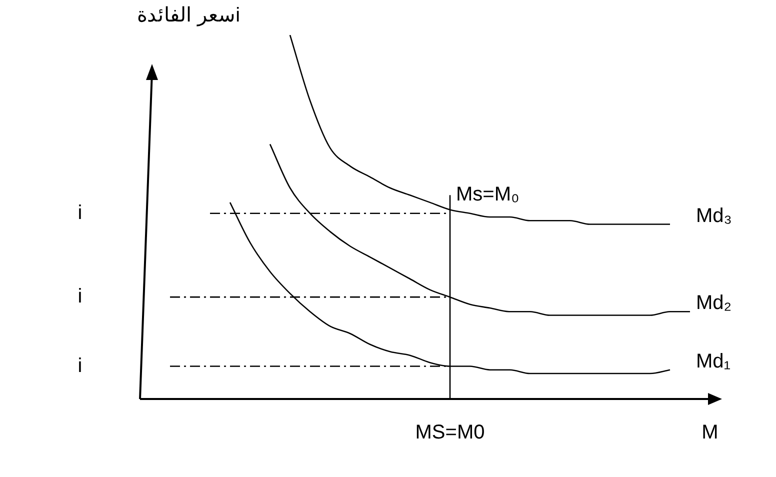 The height and width of the screenshot is (477, 776). Describe the element at coordinates (714, 215) in the screenshot. I see `series-label: Md₃` at that location.